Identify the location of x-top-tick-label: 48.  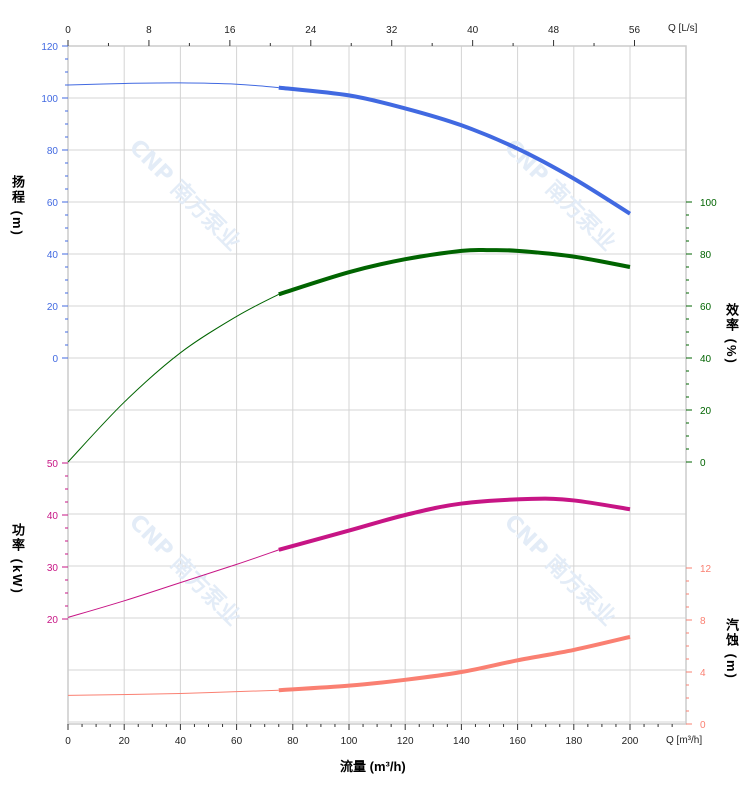
(554, 30).